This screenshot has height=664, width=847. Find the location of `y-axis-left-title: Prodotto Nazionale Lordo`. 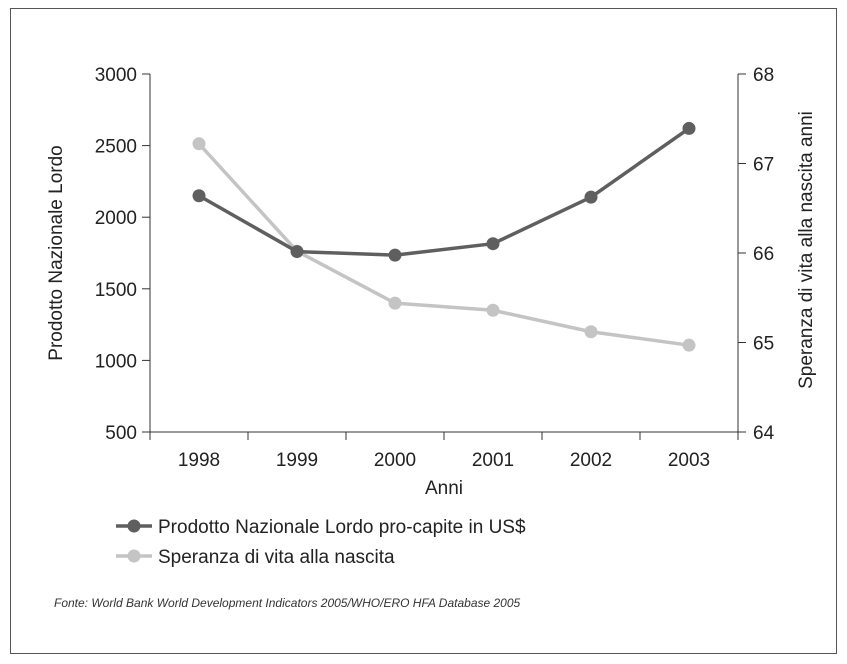

y-axis-left-title: Prodotto Nazionale Lordo is located at coordinates (56, 252).